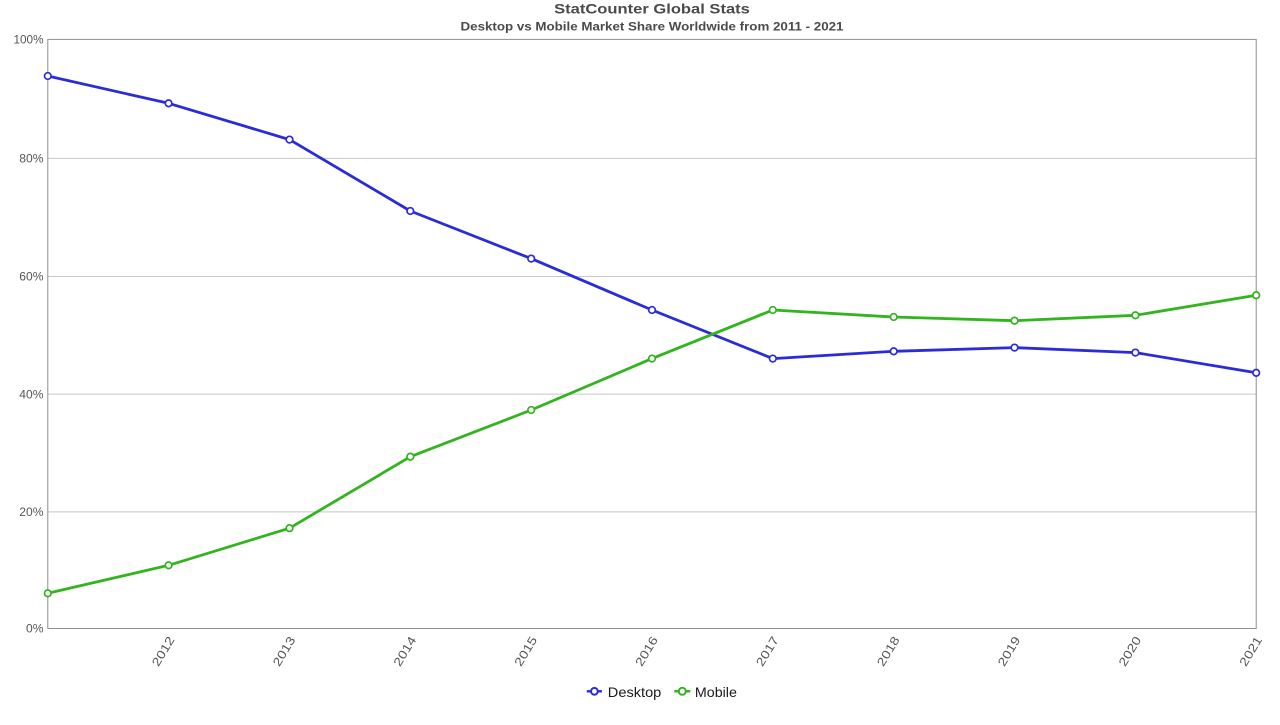 The width and height of the screenshot is (1280, 725). I want to click on svg-text: 0%, so click(35, 630).